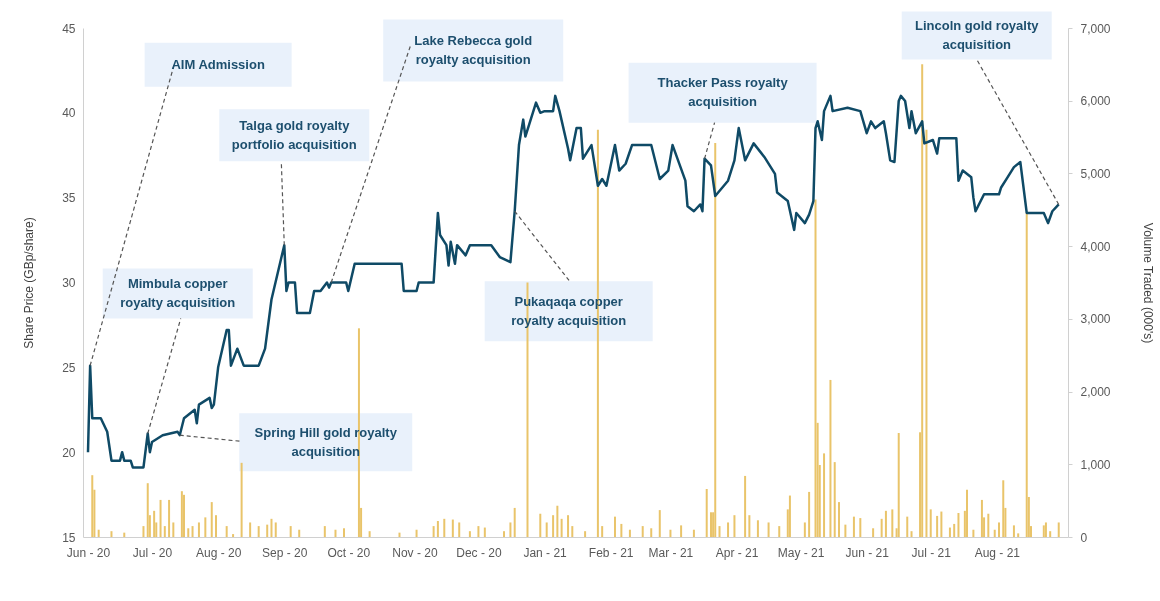 Image resolution: width=1160 pixels, height=601 pixels. Describe the element at coordinates (473, 50) in the screenshot. I see `annotation: Lake Rebecca gold royalty acquisition` at that location.